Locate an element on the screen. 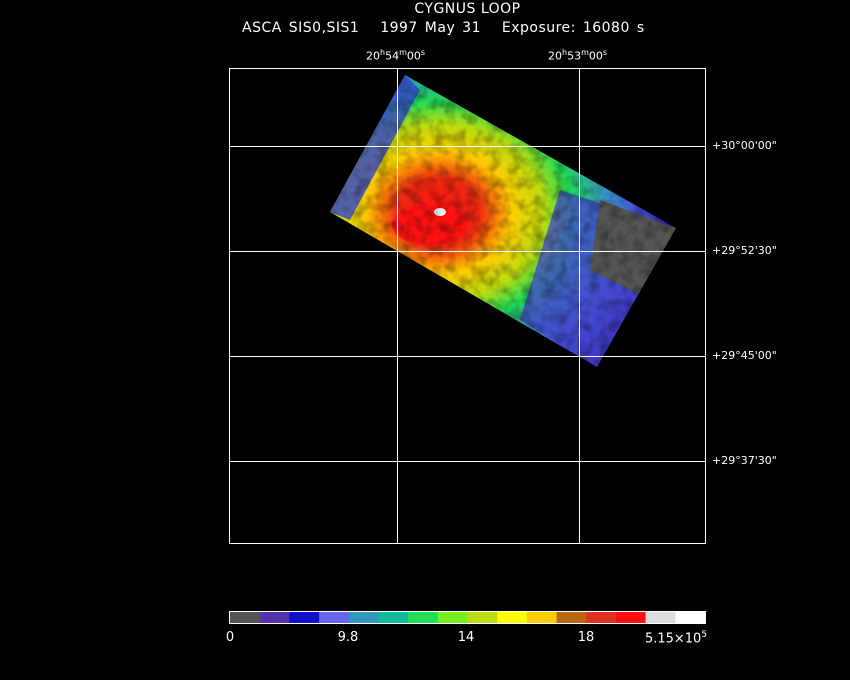 This screenshot has width=850, height=680. instrument-label: ASCA SIS0,SIS1 is located at coordinates (301, 28).